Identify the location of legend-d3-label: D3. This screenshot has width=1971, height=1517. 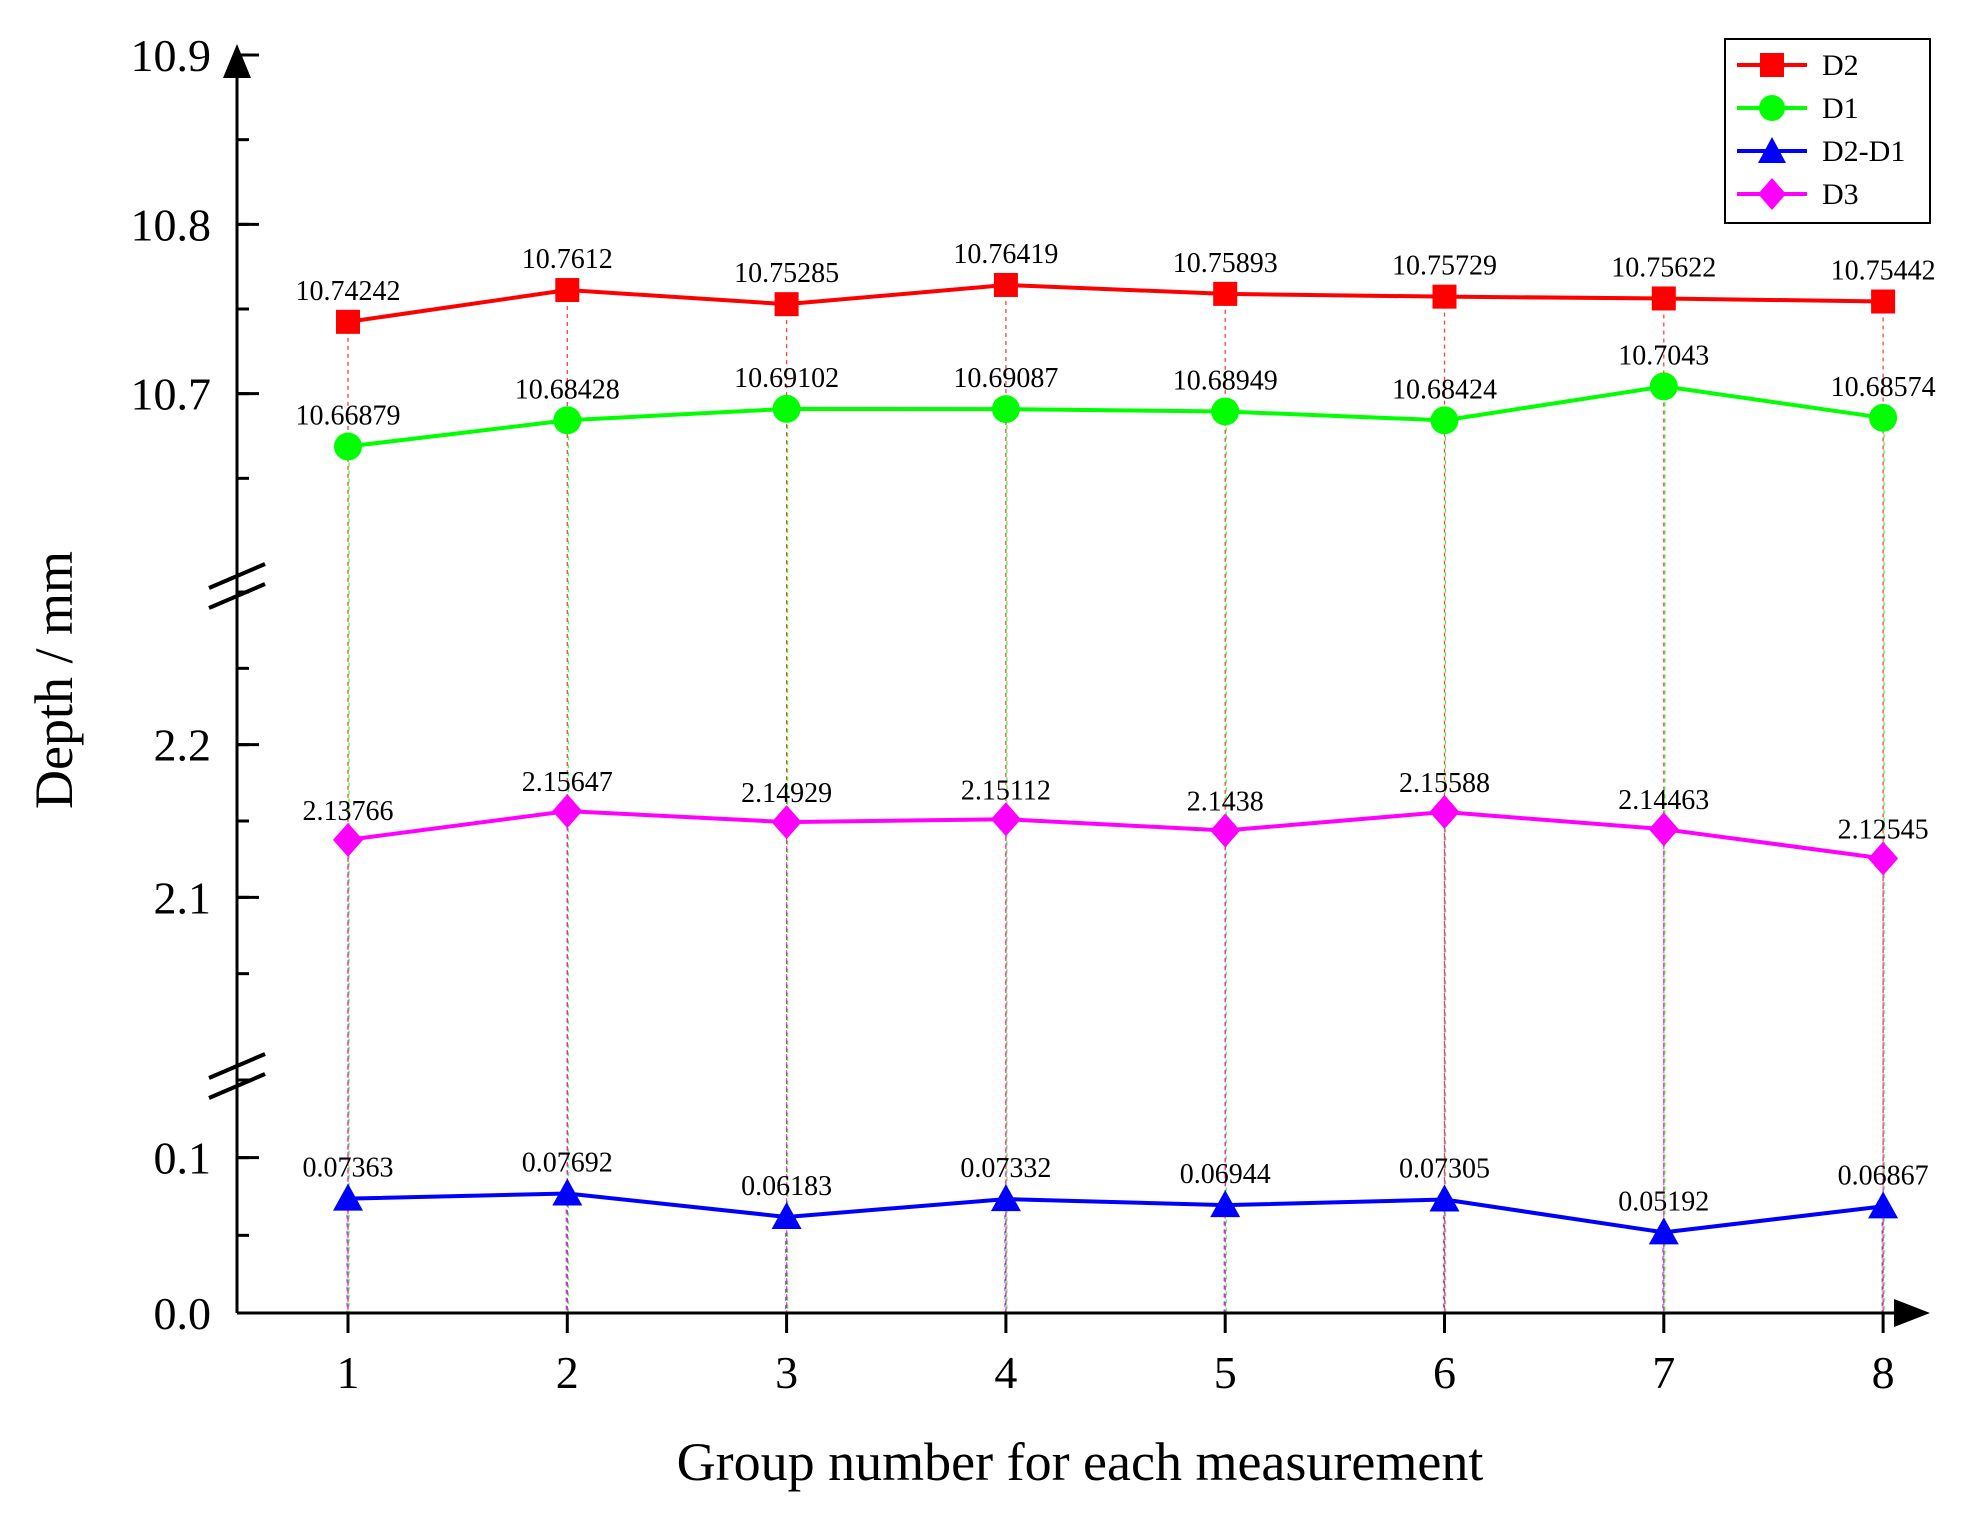
(1840, 194).